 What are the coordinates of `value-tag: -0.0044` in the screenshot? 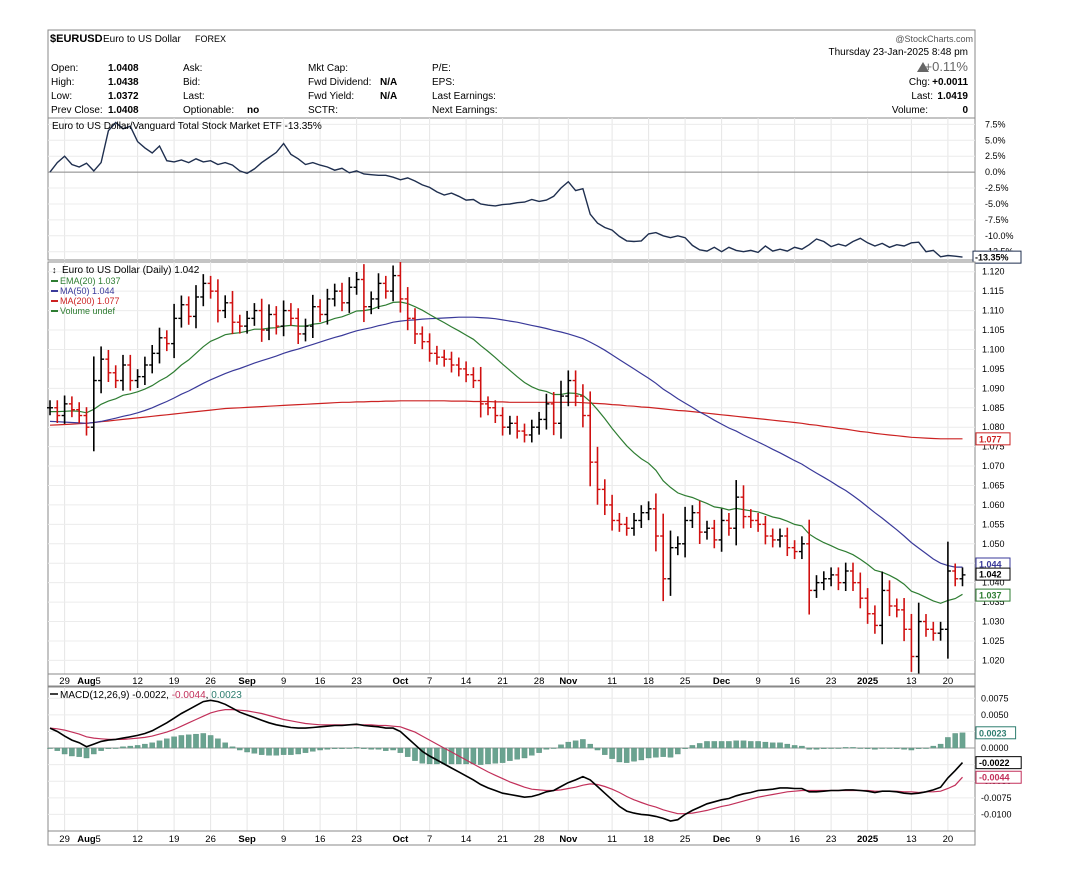 It's located at (994, 778).